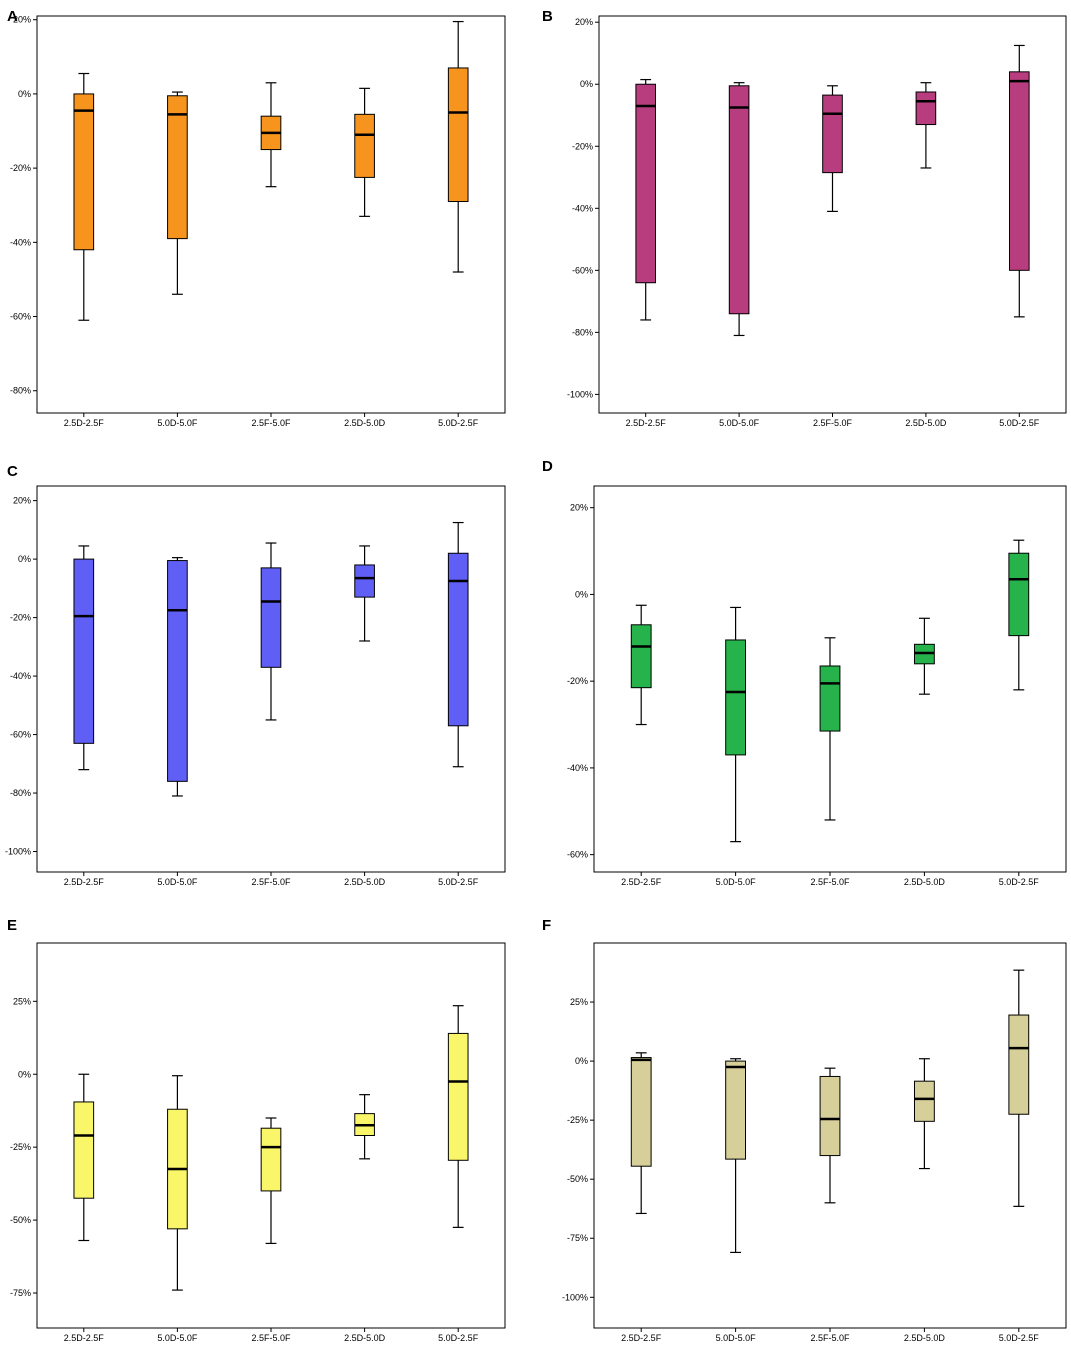  I want to click on panel-letter-b: B, so click(547, 16).